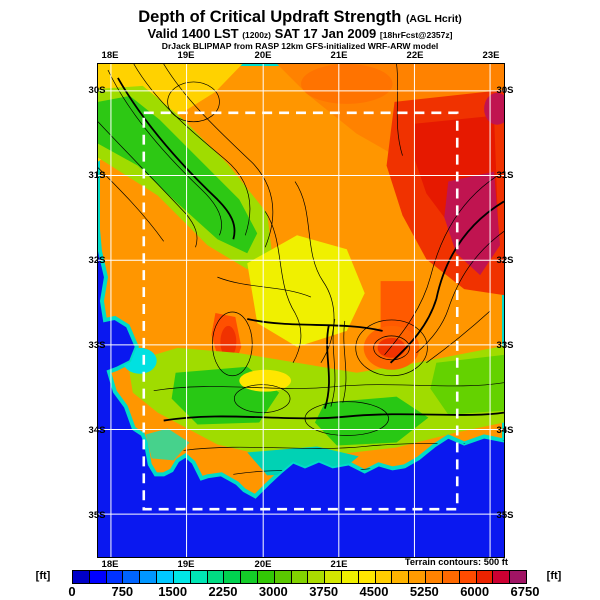  Describe the element at coordinates (475, 591) in the screenshot. I see `colorbar-tick-6000: 6000` at that location.